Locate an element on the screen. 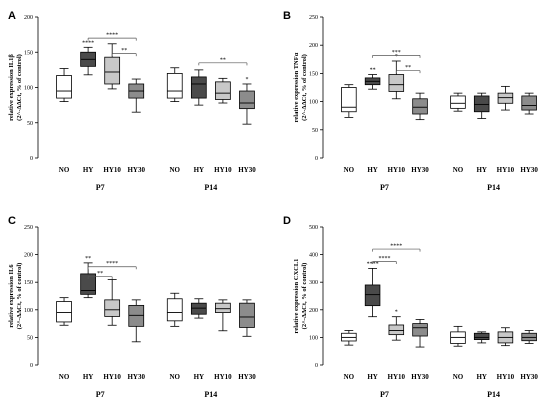 The width and height of the screenshot is (550, 417). y-axis-label: relative expression CXCL1 is located at coordinates (296, 296).